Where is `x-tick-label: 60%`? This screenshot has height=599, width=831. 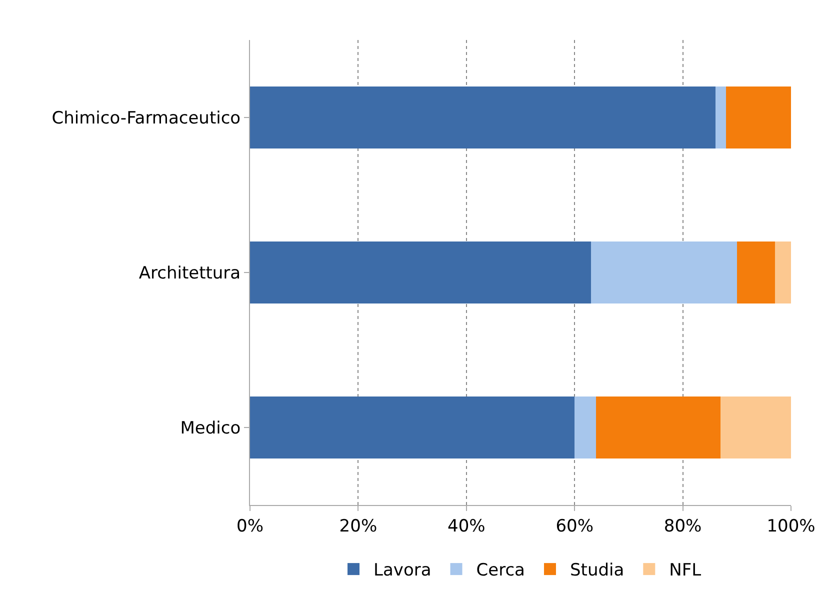 x-tick-label: 60% is located at coordinates (575, 526).